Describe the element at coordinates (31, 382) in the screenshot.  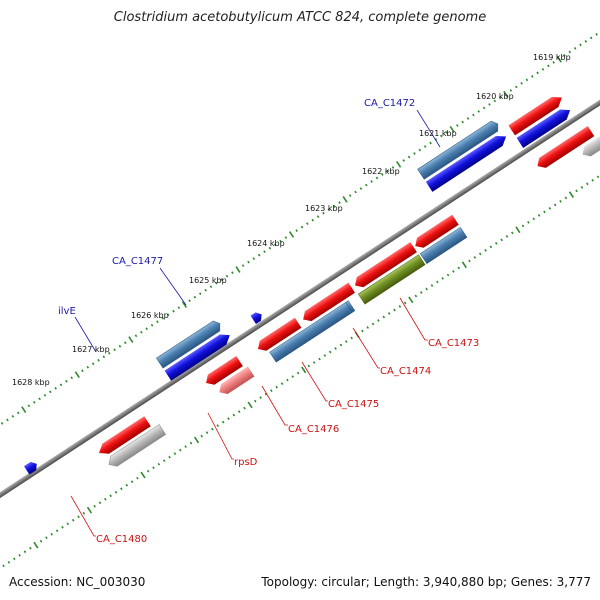
I see `kbp-label: 1628 kbp` at that location.